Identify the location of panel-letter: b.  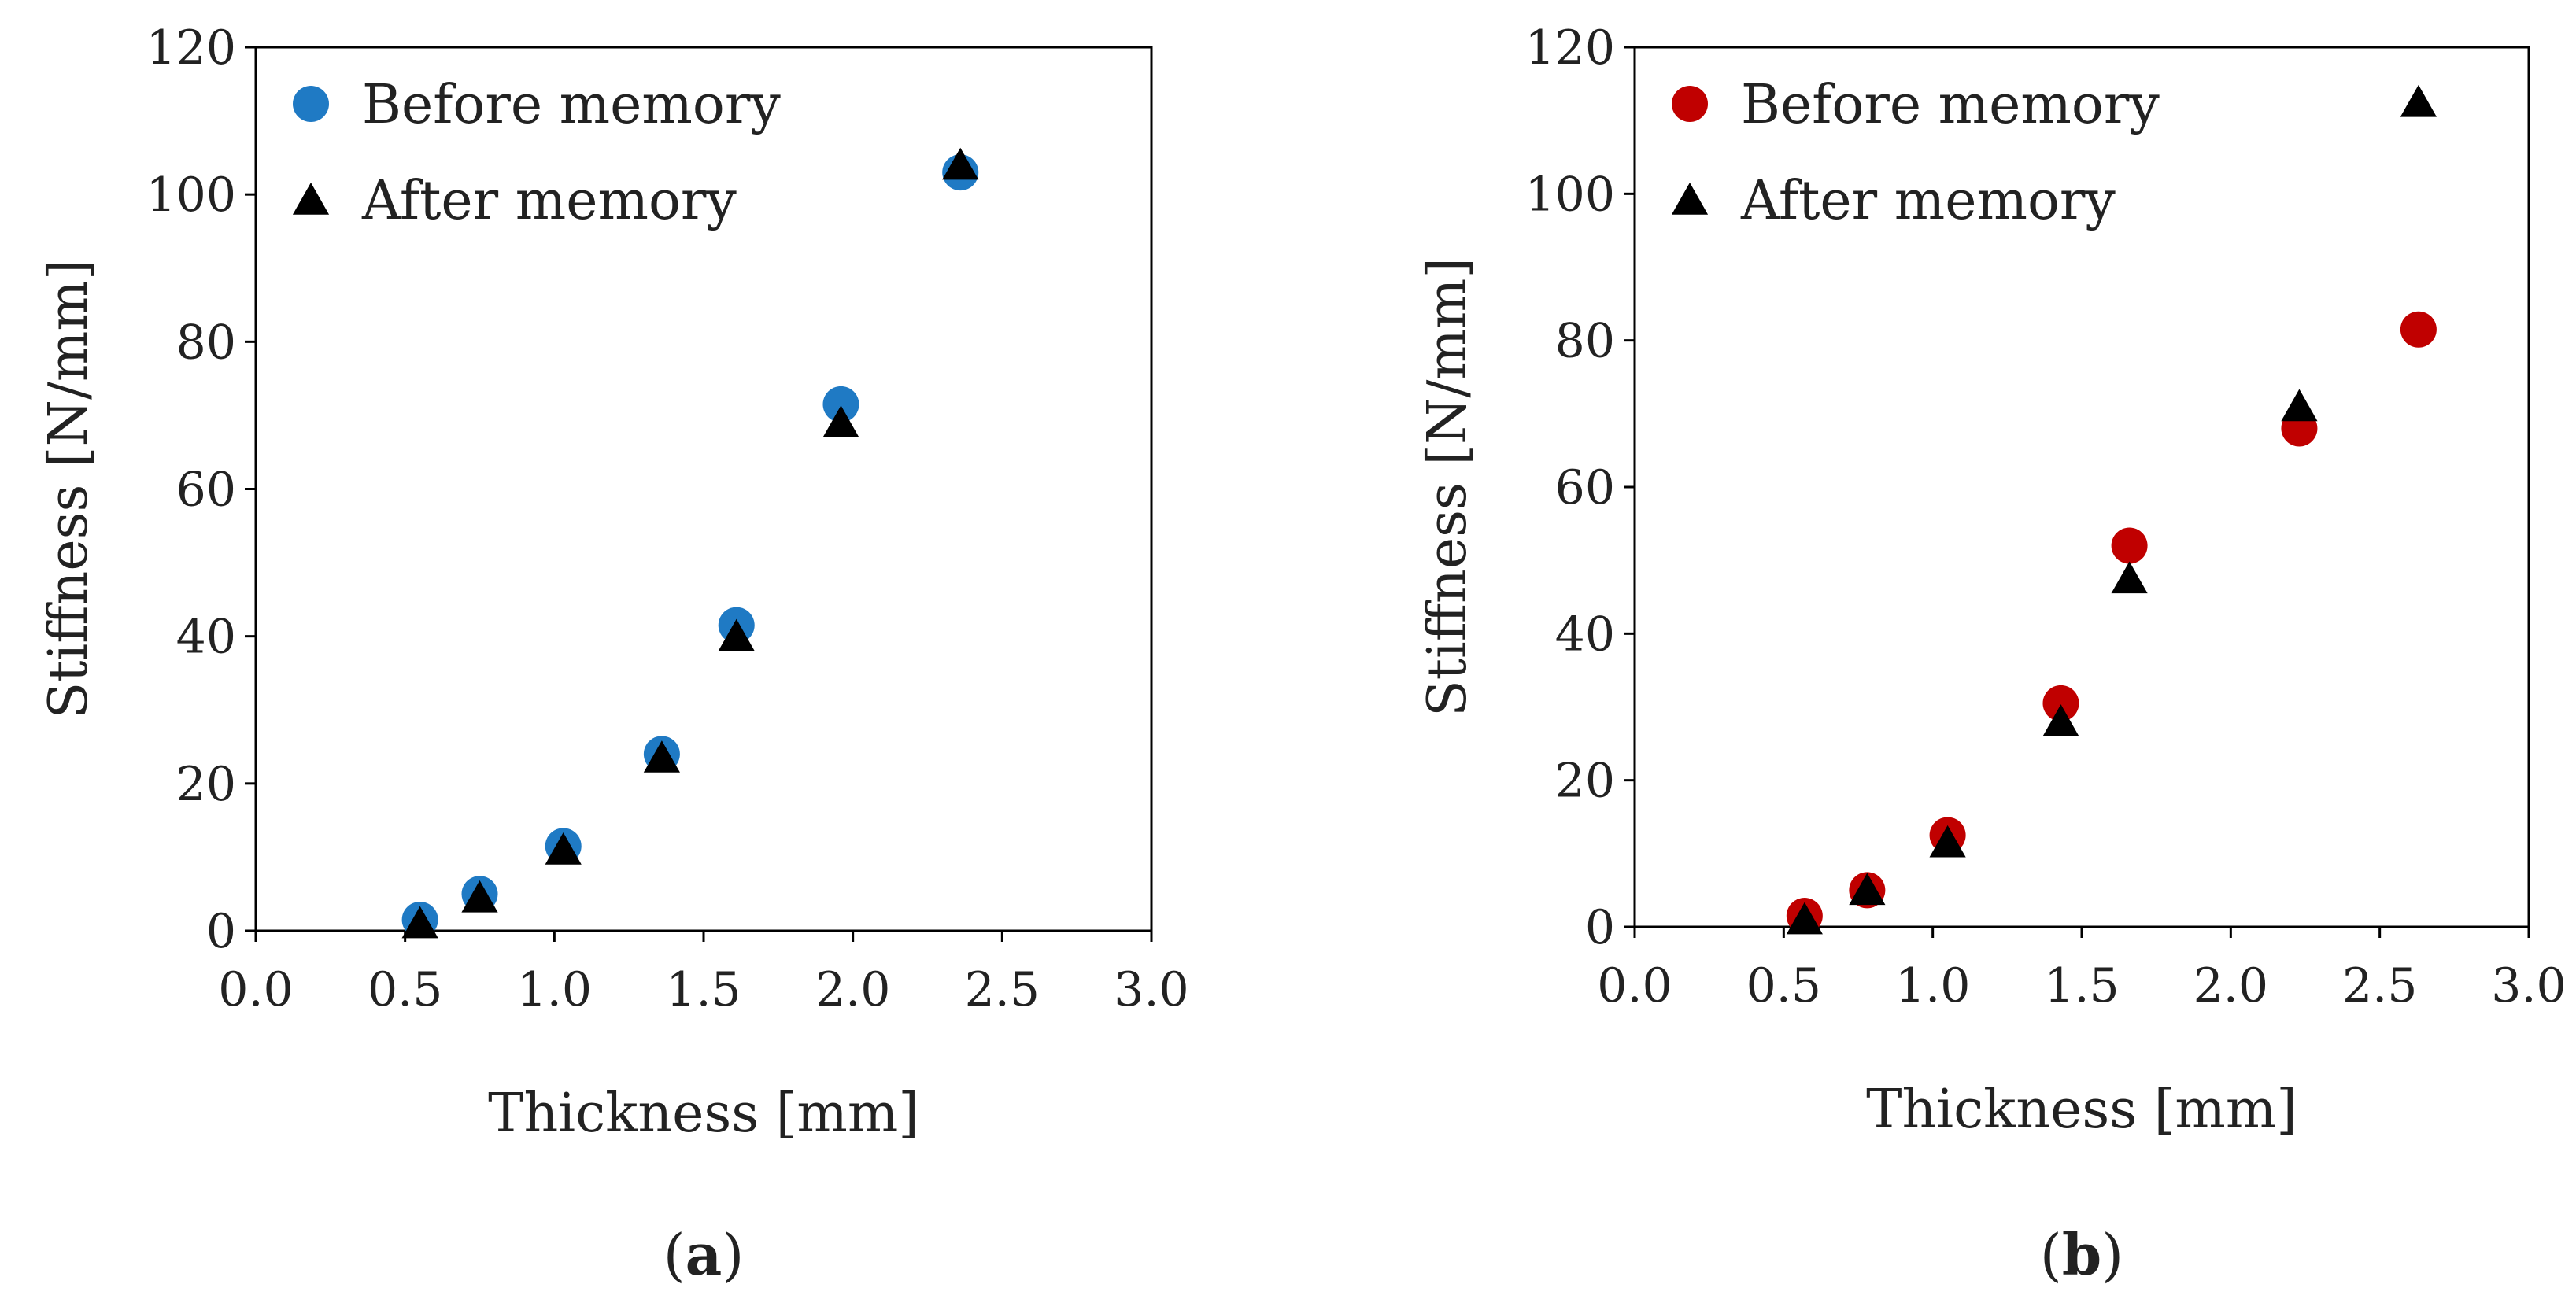
(2081, 1254).